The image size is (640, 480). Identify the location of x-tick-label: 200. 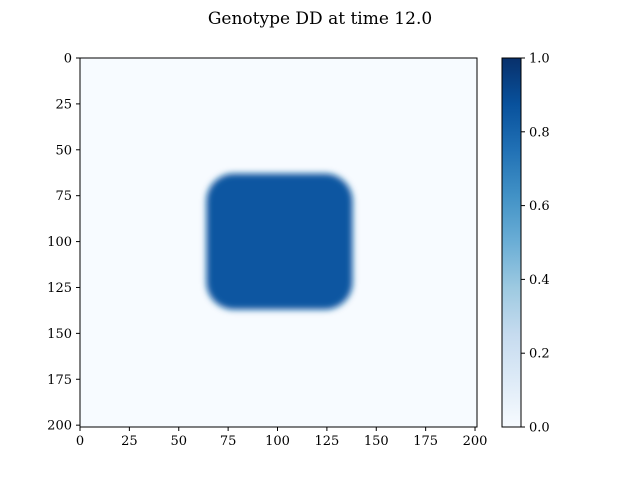
(475, 441).